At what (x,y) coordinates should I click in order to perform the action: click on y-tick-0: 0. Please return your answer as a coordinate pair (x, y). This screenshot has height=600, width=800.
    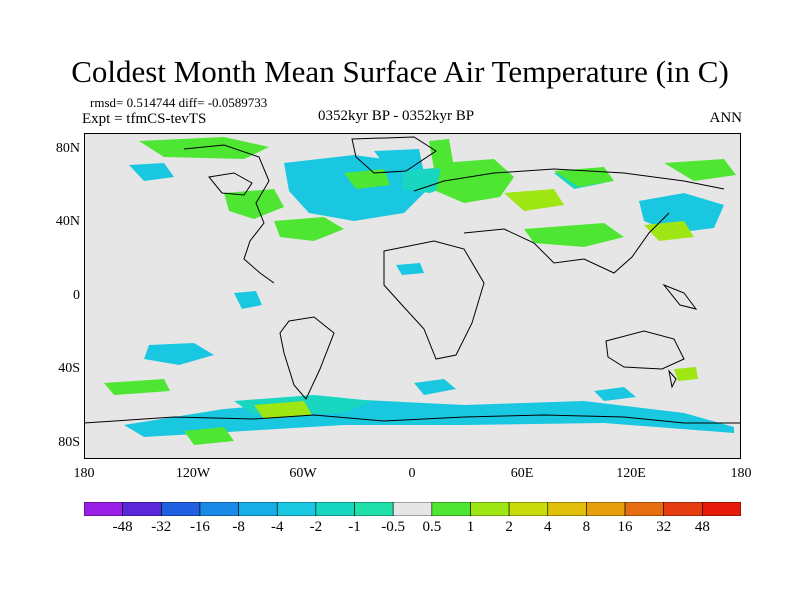
    Looking at the image, I should click on (76, 295).